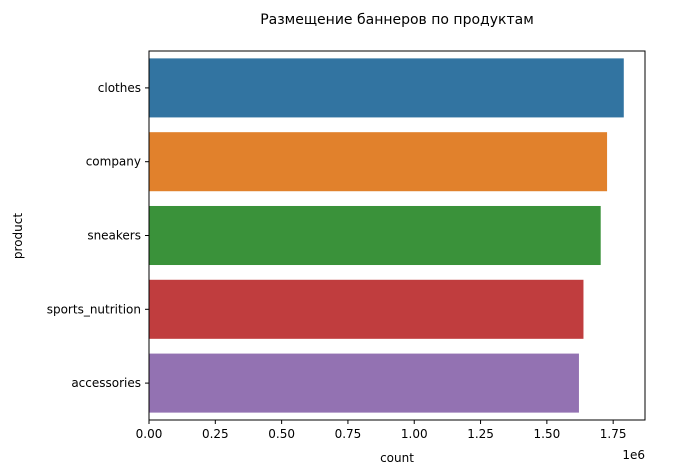 The height and width of the screenshot is (474, 675). I want to click on x-tick-label: 1.50, so click(547, 434).